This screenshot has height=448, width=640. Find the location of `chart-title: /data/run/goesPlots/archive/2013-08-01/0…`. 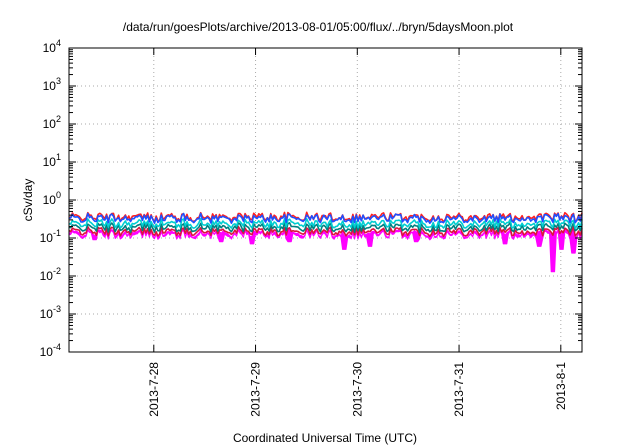

chart-title: /data/run/goesPlots/archive/2013-08-01/0… is located at coordinates (318, 27).